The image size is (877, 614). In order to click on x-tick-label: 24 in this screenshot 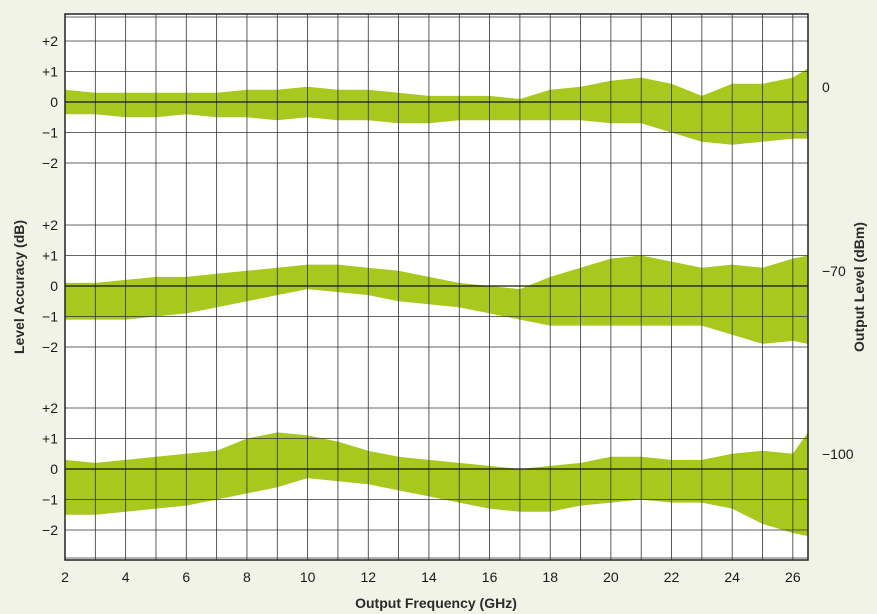, I will do `click(732, 577)`.